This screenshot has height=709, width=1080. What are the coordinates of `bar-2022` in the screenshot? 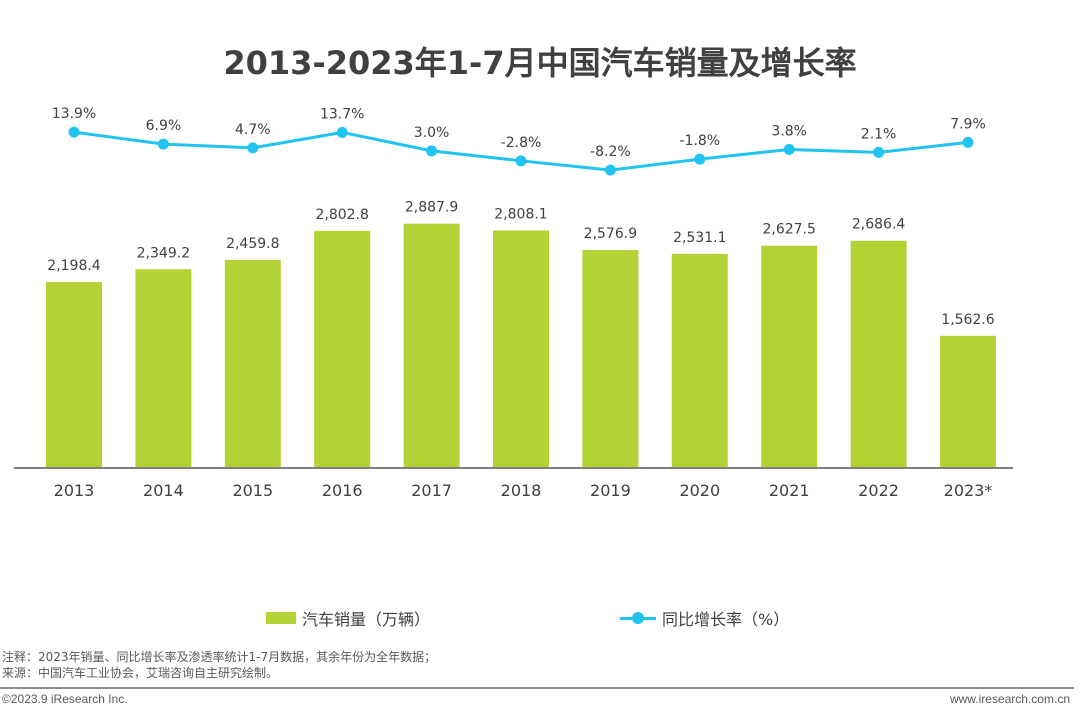 It's located at (878, 354).